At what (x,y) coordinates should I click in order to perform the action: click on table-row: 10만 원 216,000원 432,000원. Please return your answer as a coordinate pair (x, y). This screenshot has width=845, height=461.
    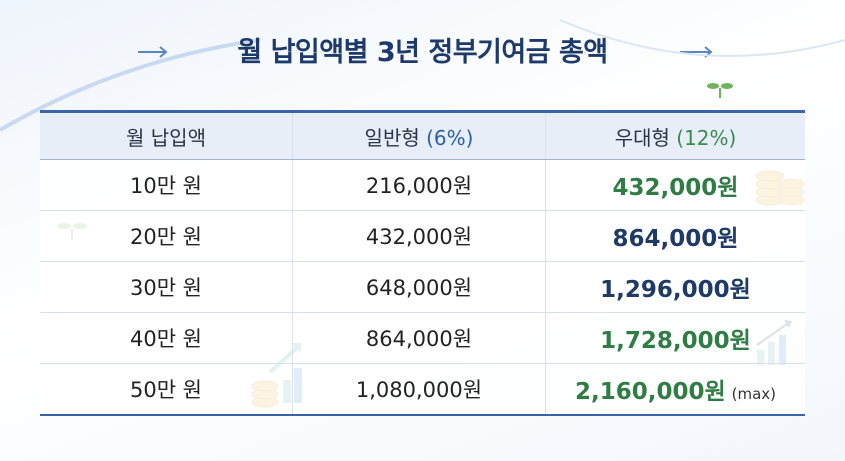
    Looking at the image, I should click on (422, 185).